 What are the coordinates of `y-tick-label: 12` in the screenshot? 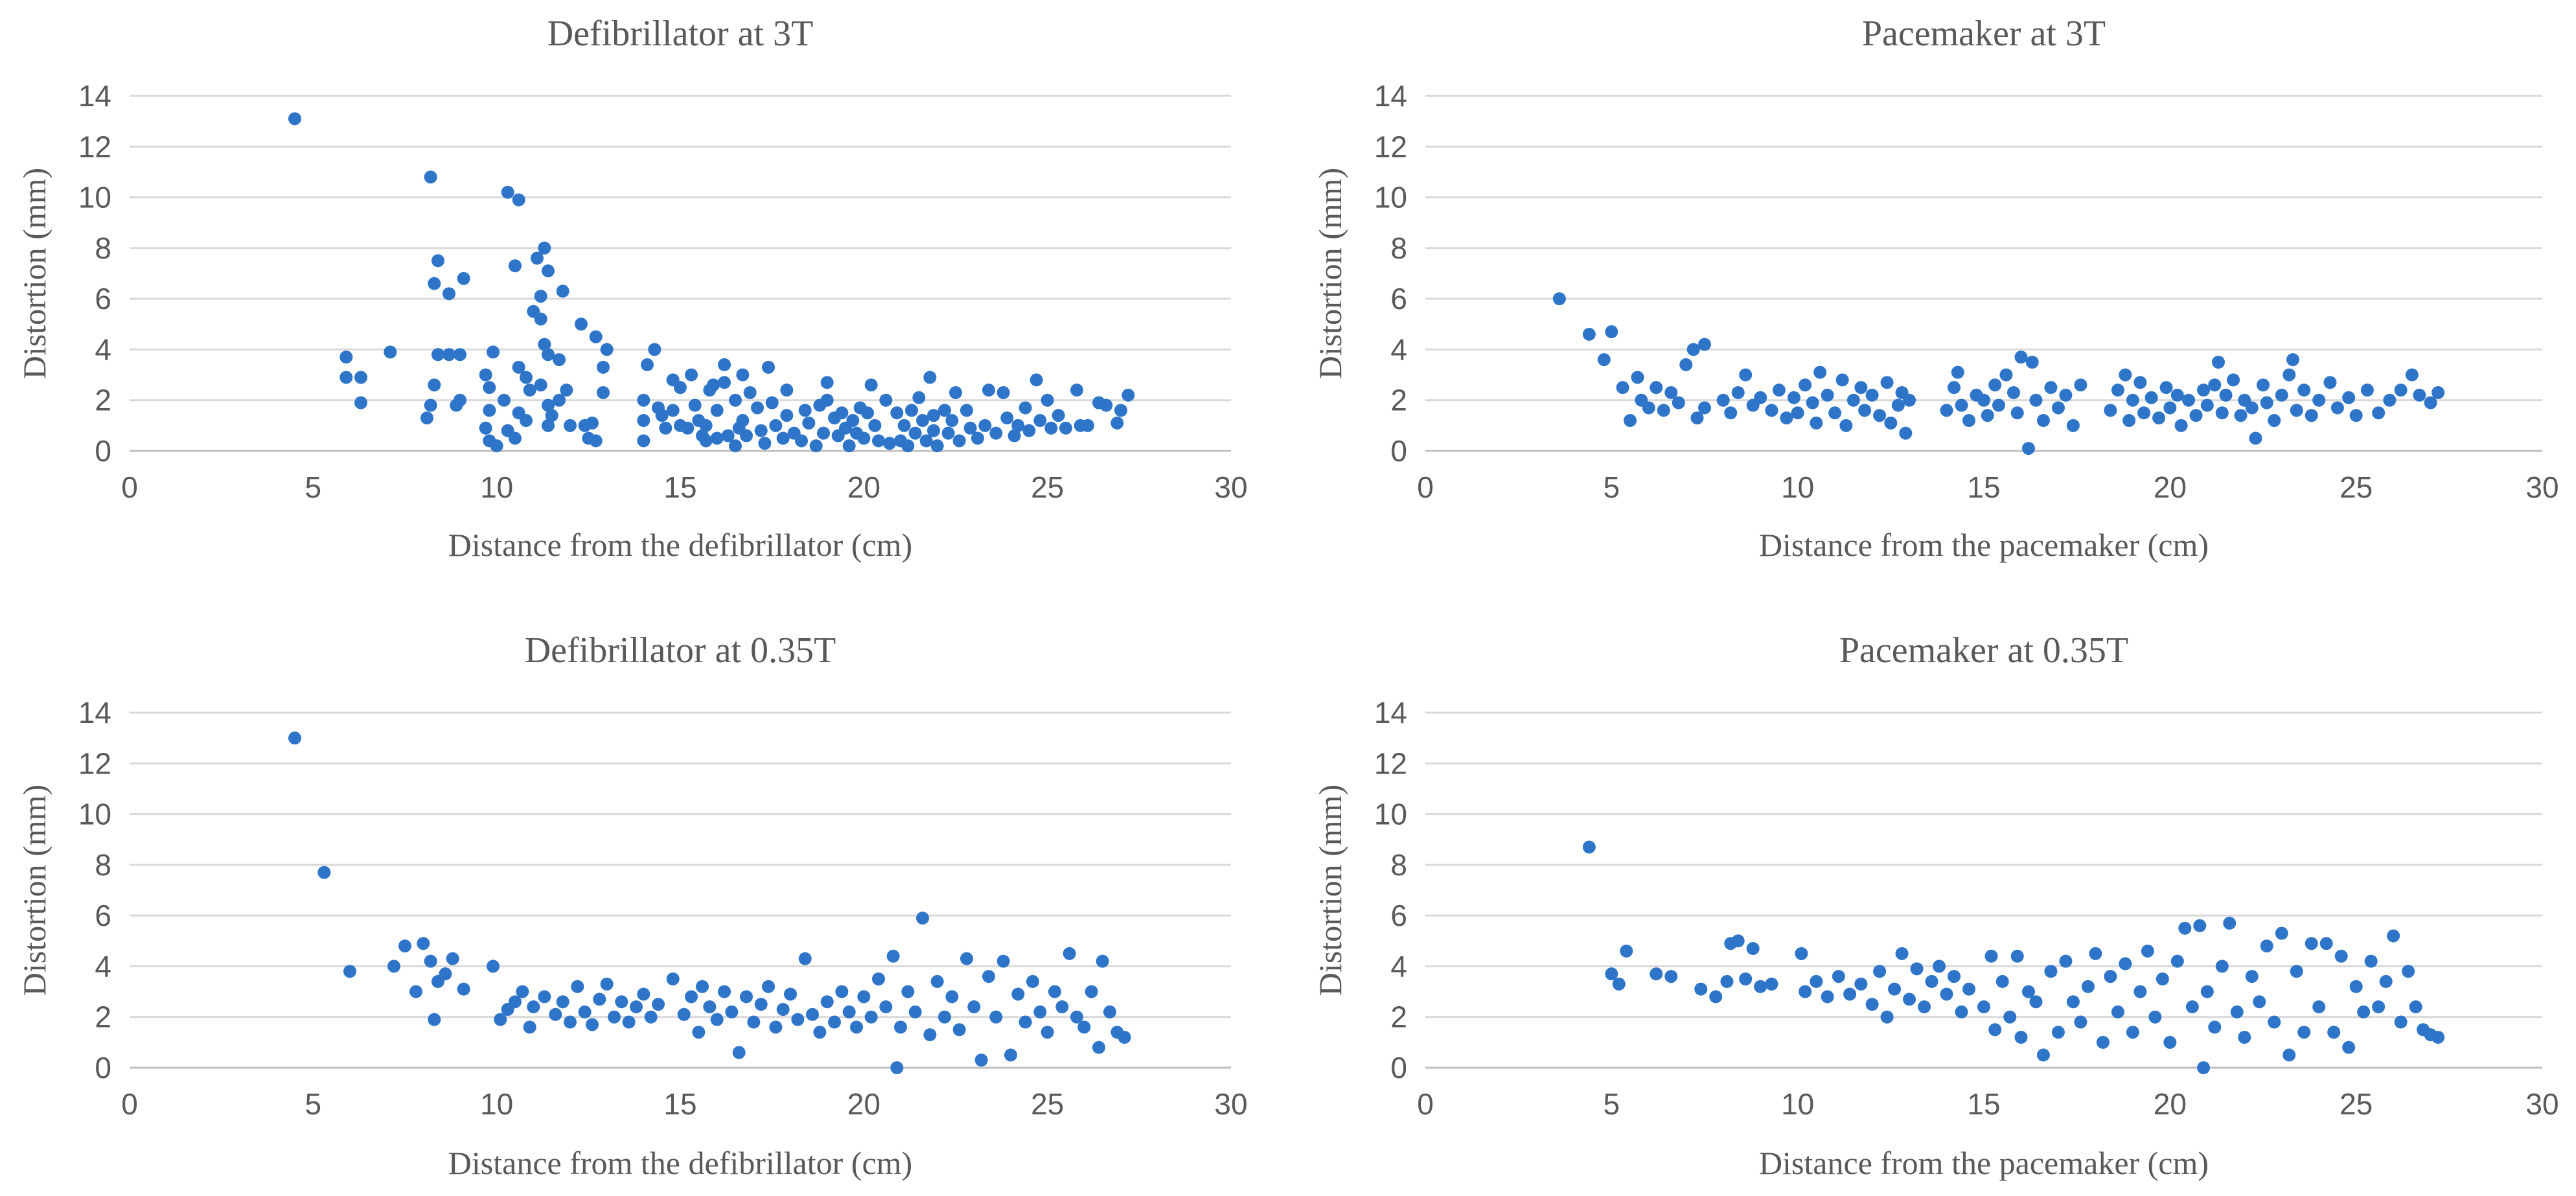 It's located at (94, 146).